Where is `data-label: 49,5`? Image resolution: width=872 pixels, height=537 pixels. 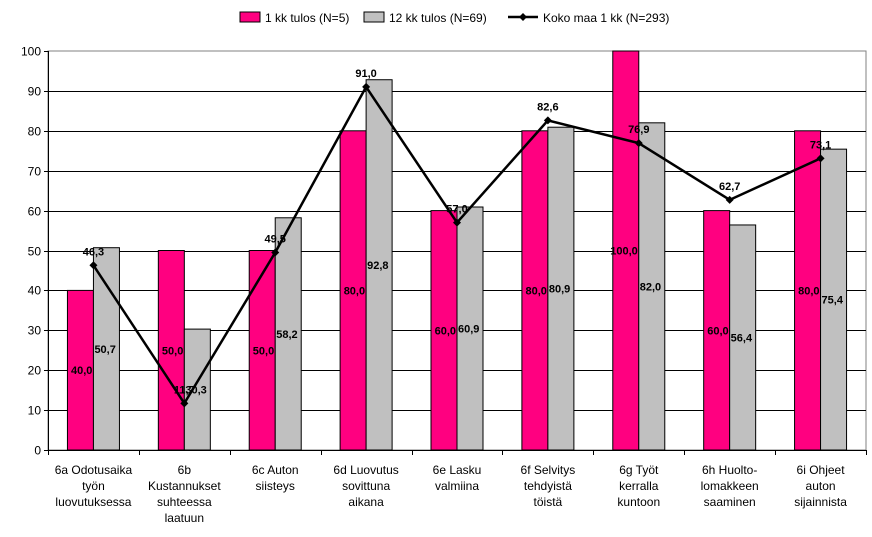 data-label: 49,5 is located at coordinates (275, 239).